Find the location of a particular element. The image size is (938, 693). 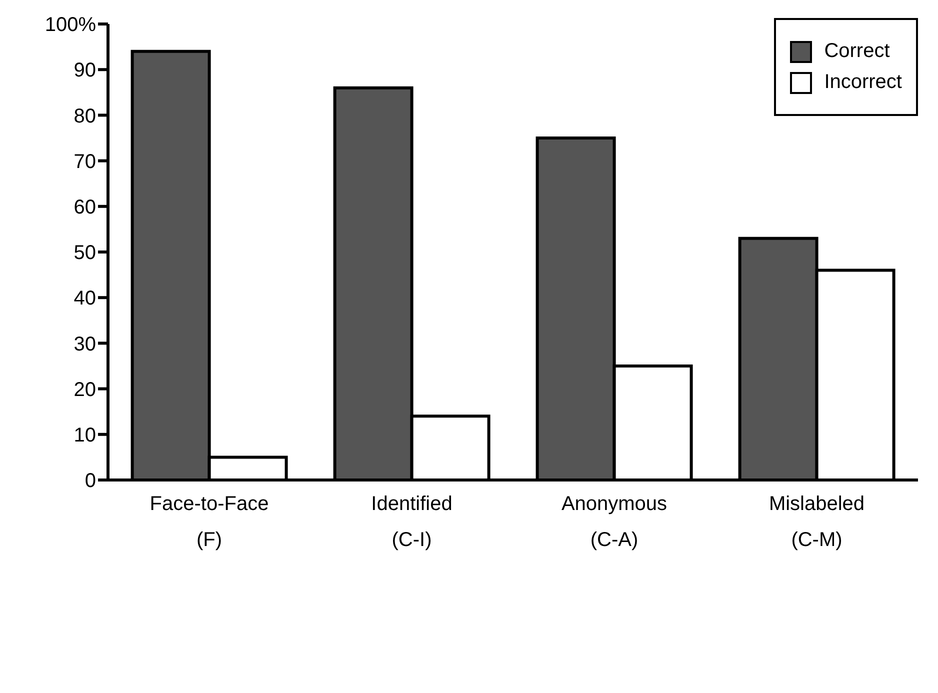

x-tick-label: Identified (C-I) is located at coordinates (411, 522).